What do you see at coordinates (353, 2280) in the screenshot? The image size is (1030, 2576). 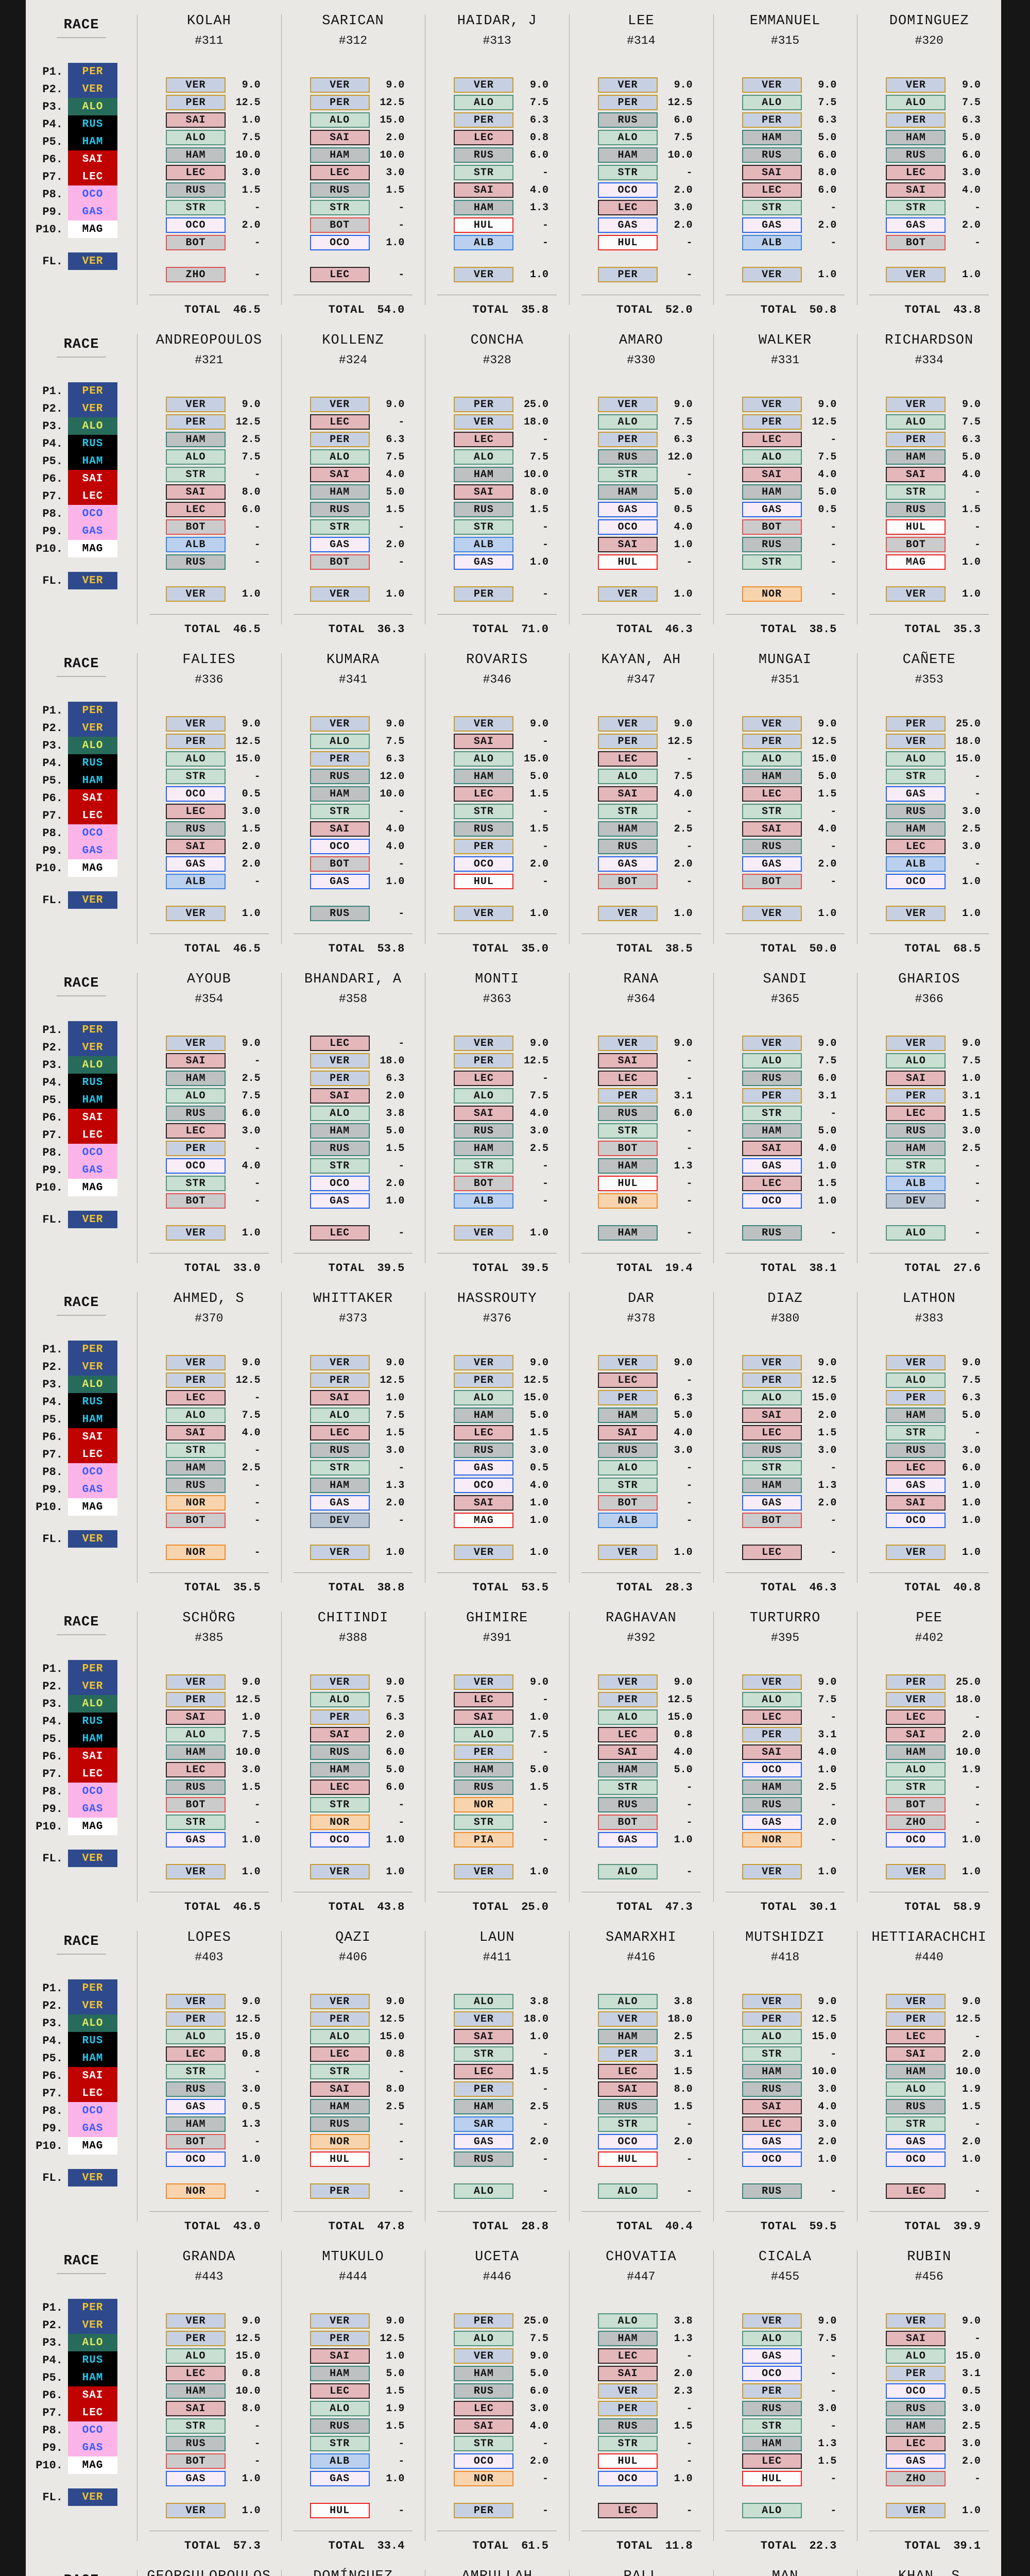 I see `player-header: MTUKULO #444` at bounding box center [353, 2280].